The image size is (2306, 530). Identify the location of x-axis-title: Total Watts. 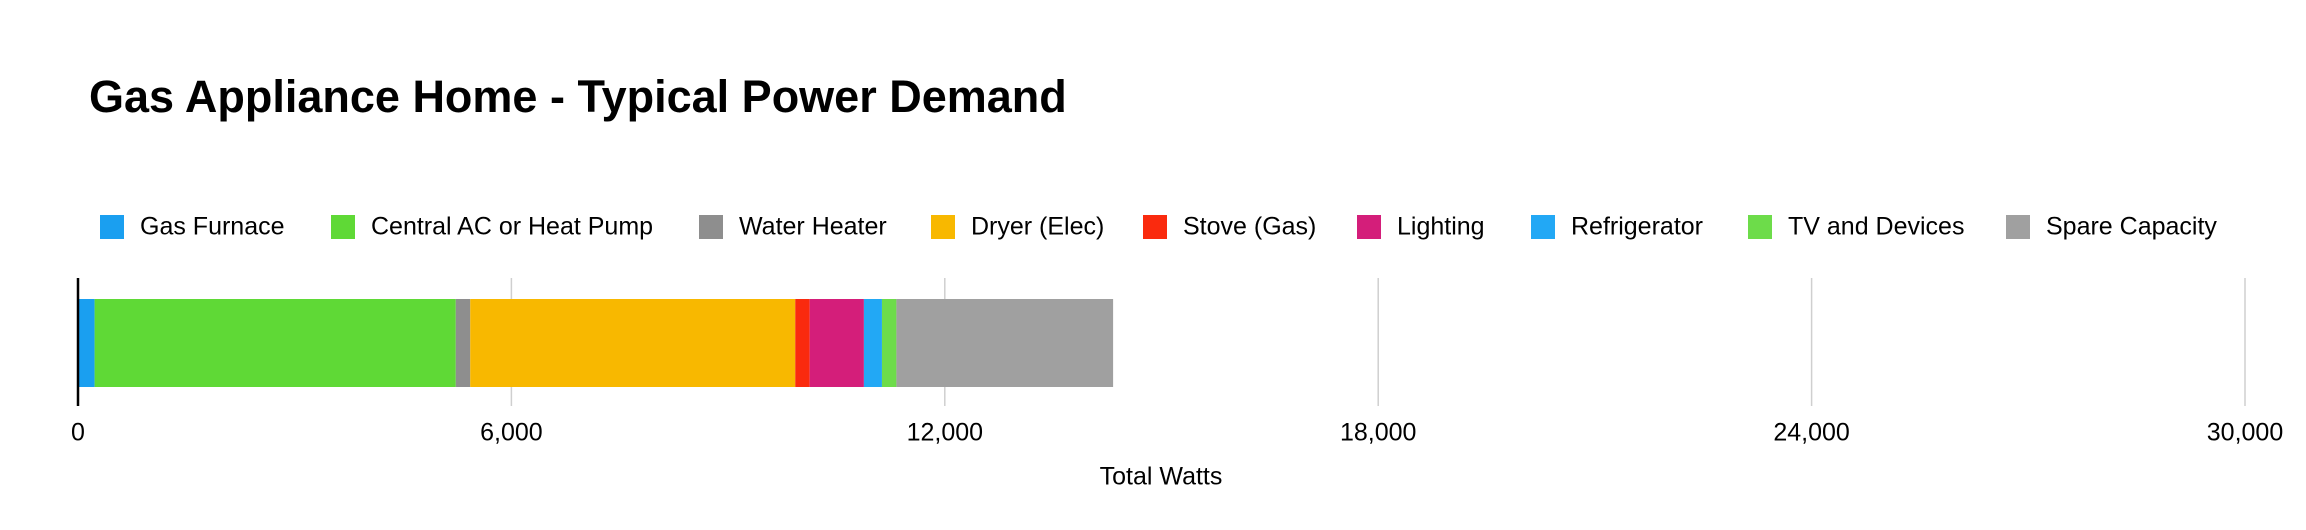
(1161, 477).